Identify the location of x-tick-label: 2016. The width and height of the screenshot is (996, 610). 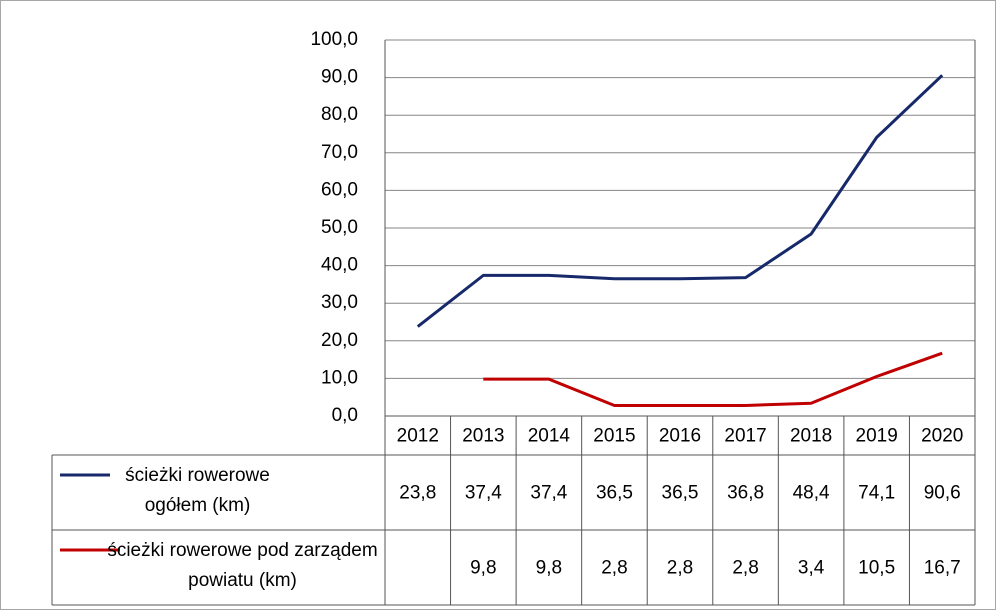
(680, 436).